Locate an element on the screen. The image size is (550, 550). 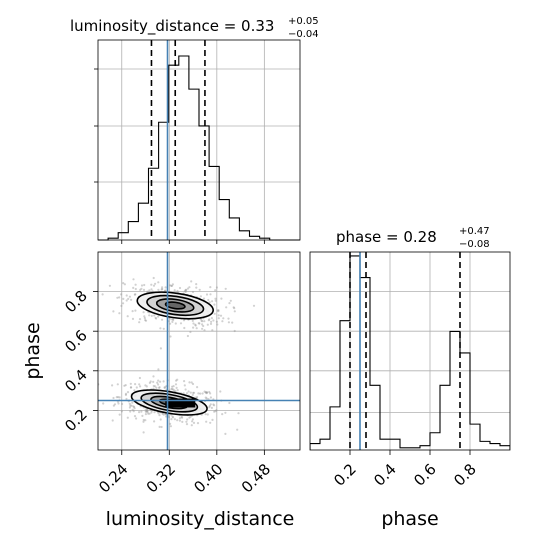
joint-density-frame is located at coordinates (199, 351).